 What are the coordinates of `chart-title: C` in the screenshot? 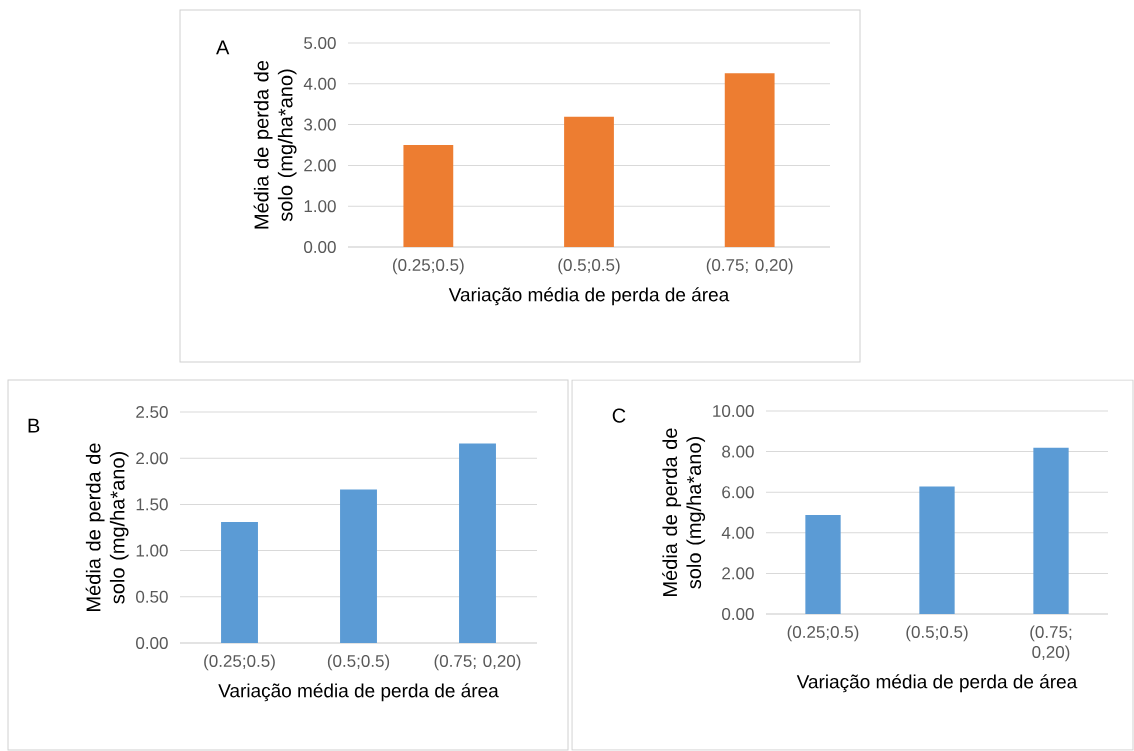 It's located at (619, 415).